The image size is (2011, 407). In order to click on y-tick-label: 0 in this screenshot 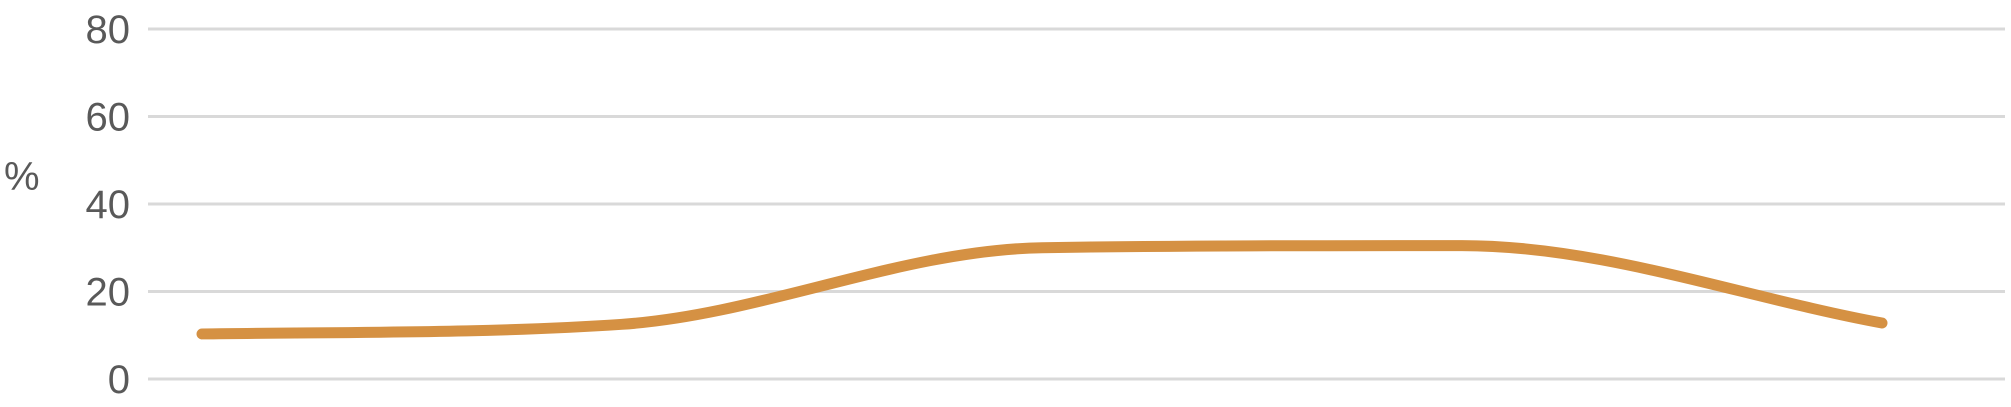, I will do `click(119, 380)`.